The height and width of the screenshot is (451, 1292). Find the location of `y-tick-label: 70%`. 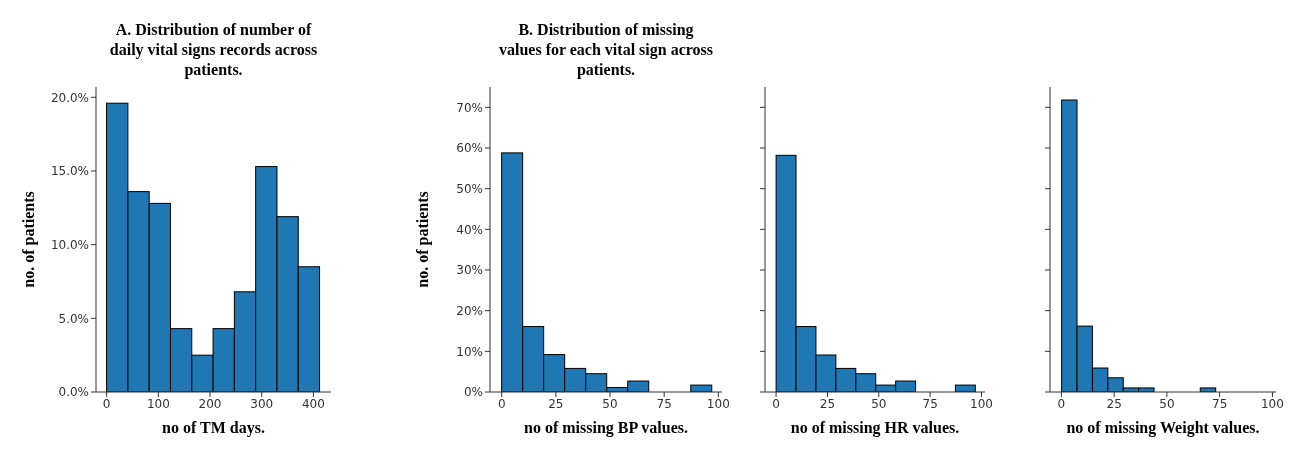

y-tick-label: 70% is located at coordinates (469, 107).